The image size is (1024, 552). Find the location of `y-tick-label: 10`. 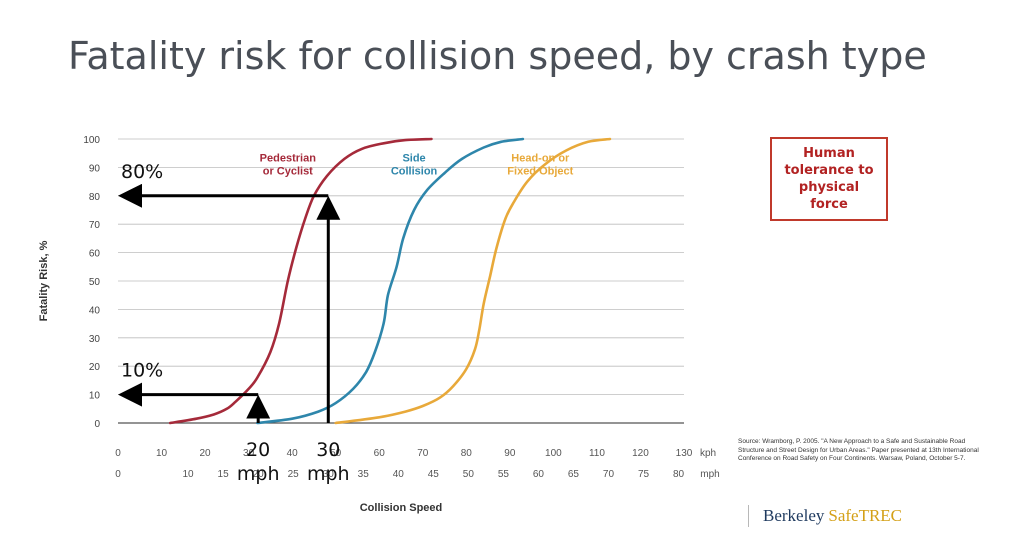

y-tick-label: 10 is located at coordinates (95, 396).